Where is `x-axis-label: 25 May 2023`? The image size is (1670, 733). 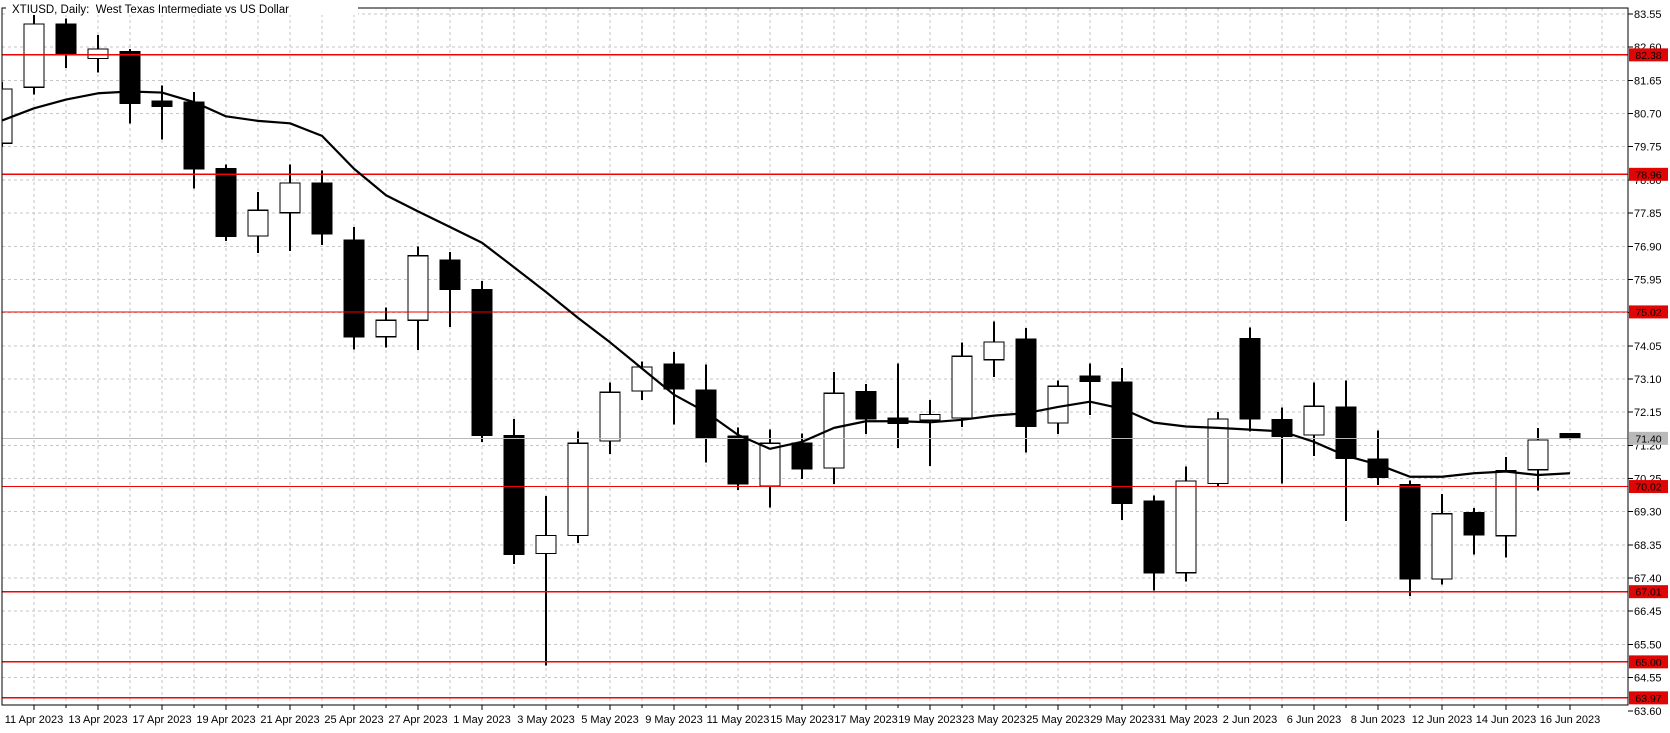 x-axis-label: 25 May 2023 is located at coordinates (1058, 720).